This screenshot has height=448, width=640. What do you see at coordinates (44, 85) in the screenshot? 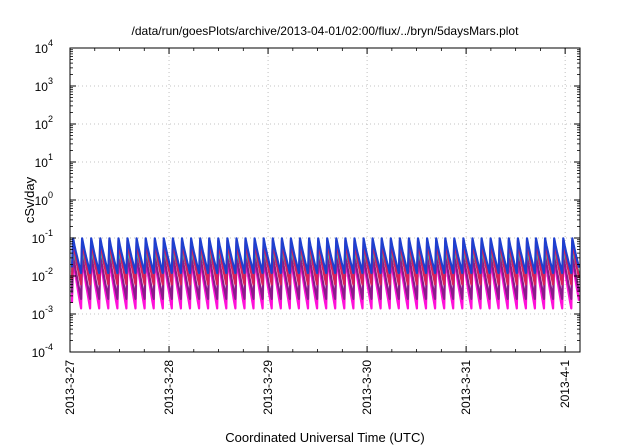
I see `y-tick-label: 10³` at bounding box center [44, 85].